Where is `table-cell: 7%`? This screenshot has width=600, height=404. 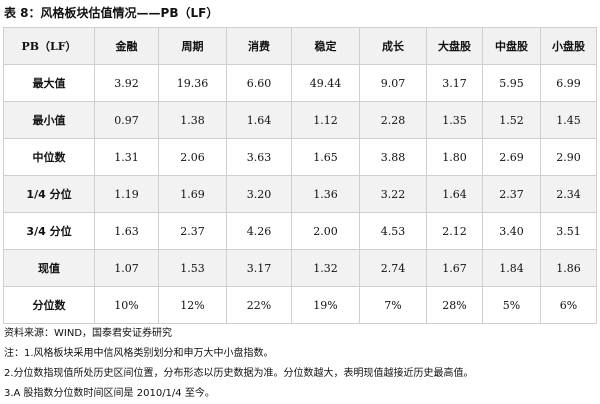
table-cell: 7% is located at coordinates (393, 305).